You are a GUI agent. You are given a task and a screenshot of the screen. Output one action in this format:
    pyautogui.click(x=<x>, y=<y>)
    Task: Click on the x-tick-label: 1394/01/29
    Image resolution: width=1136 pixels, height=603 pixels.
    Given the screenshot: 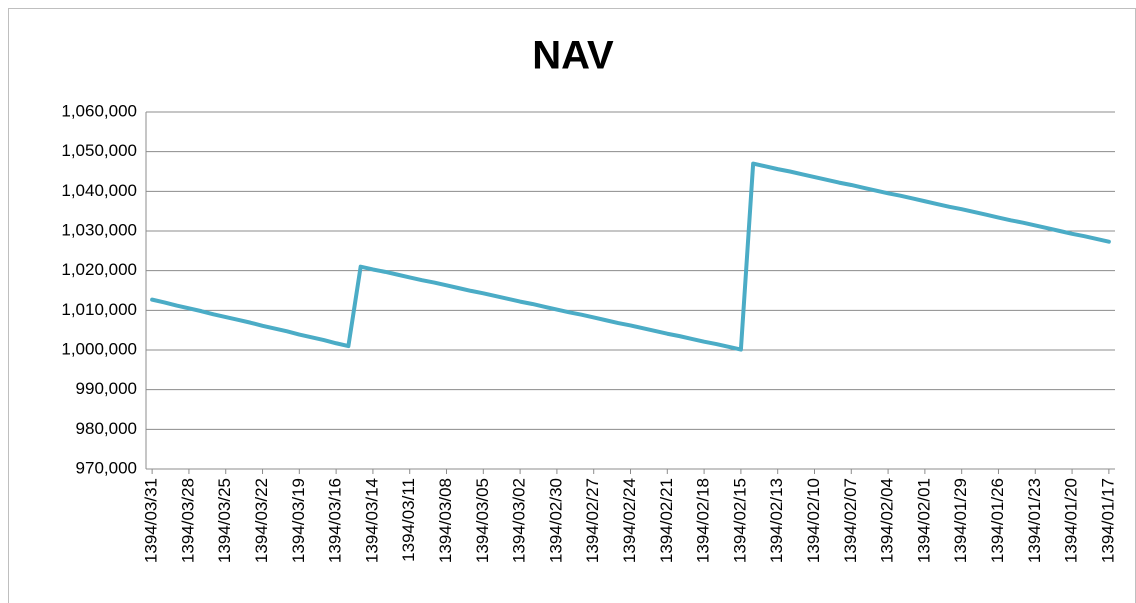 What is the action you would take?
    pyautogui.click(x=960, y=520)
    